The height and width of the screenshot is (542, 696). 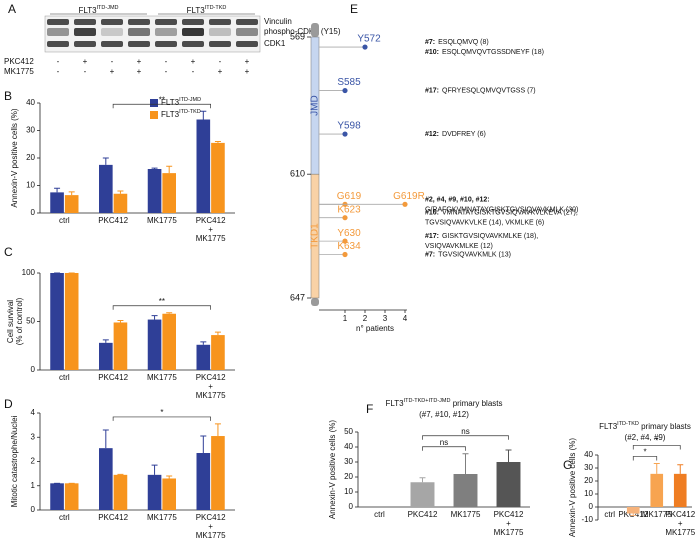 What do you see at coordinates (348, 431) in the screenshot?
I see `y-tick-label: 50` at bounding box center [348, 431].